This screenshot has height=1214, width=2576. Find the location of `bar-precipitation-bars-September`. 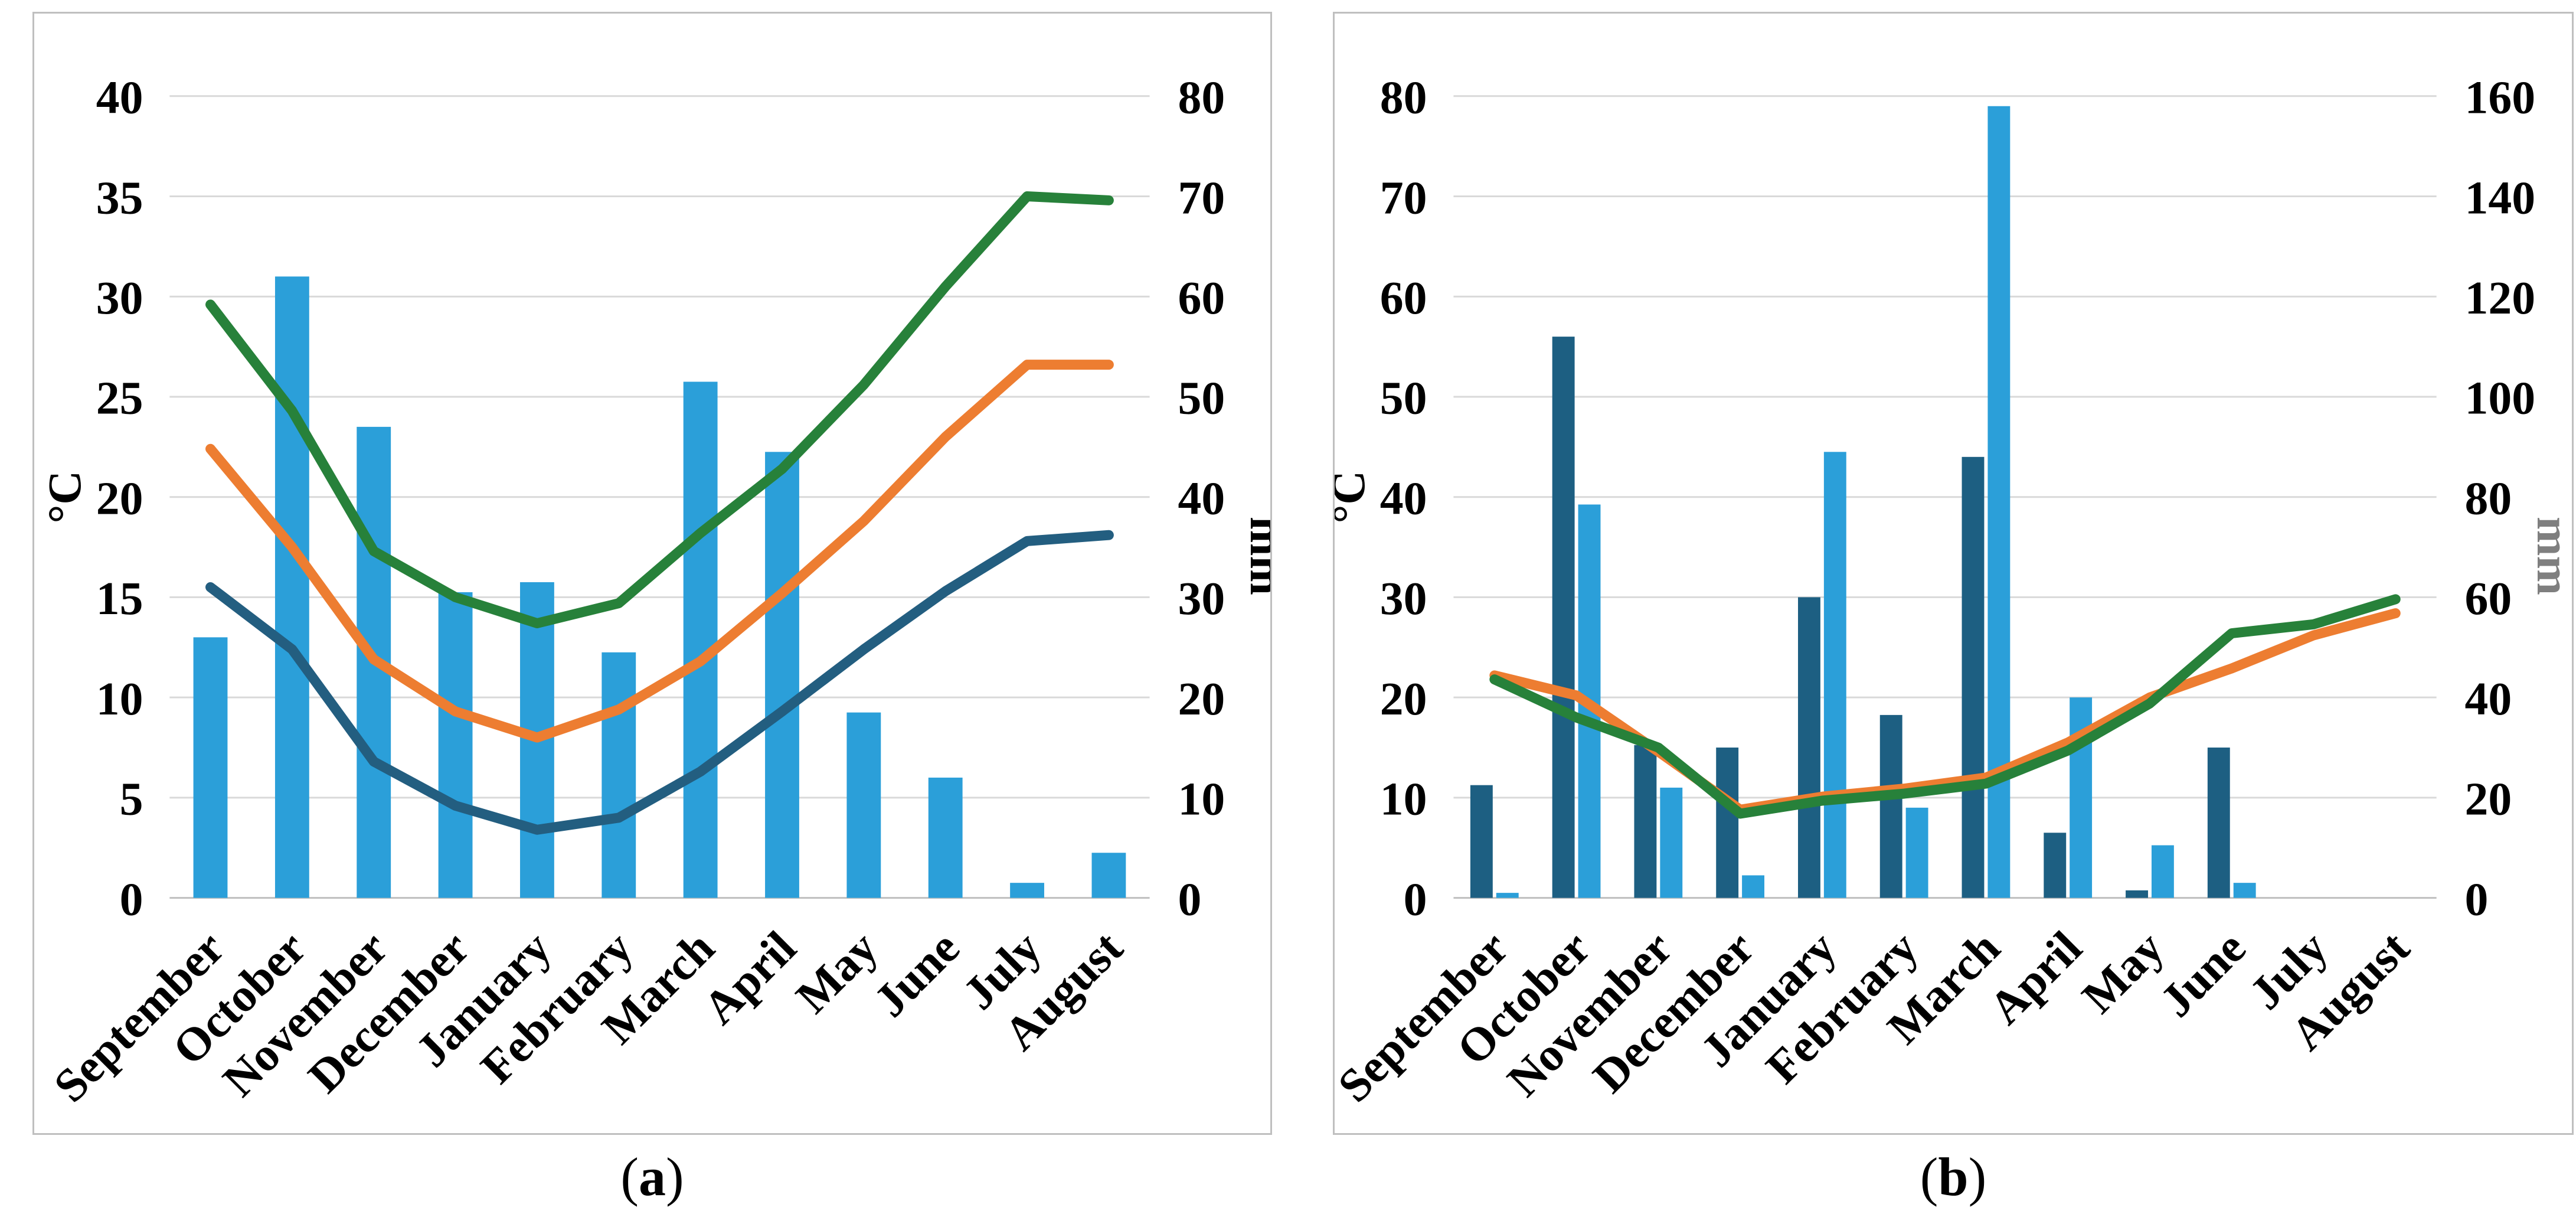

bar-precipitation-bars-September is located at coordinates (210, 767).